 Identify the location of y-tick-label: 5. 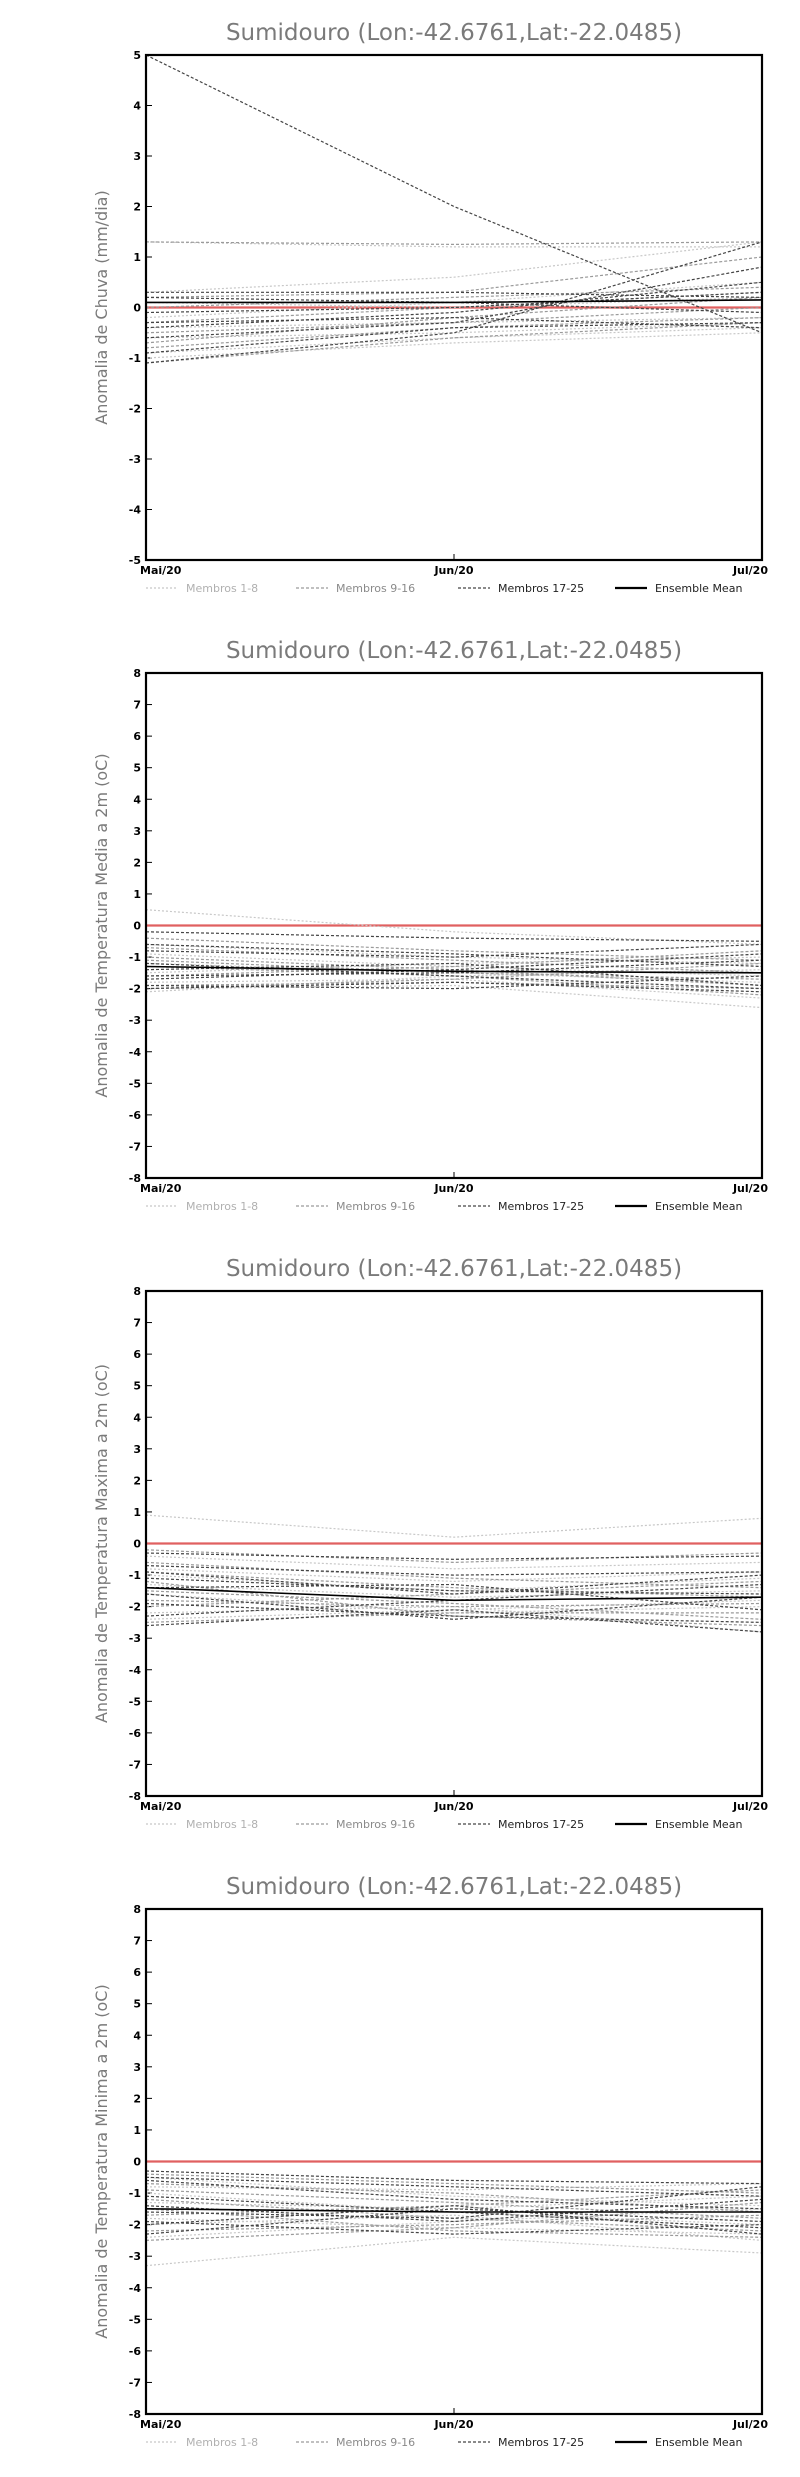
(137, 1386).